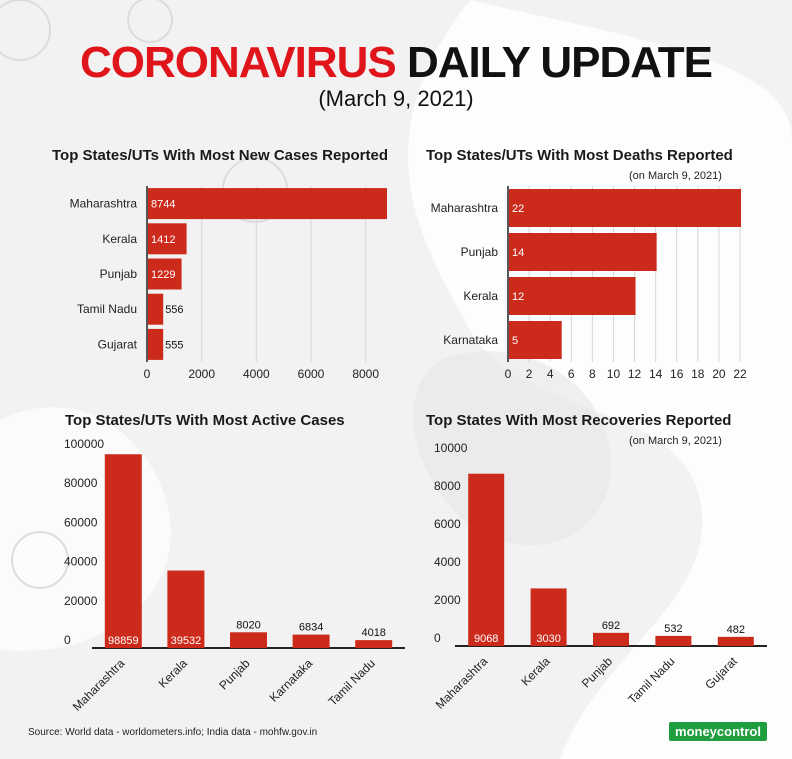 The height and width of the screenshot is (759, 792). What do you see at coordinates (447, 524) in the screenshot?
I see `y-tick-label: 6000` at bounding box center [447, 524].